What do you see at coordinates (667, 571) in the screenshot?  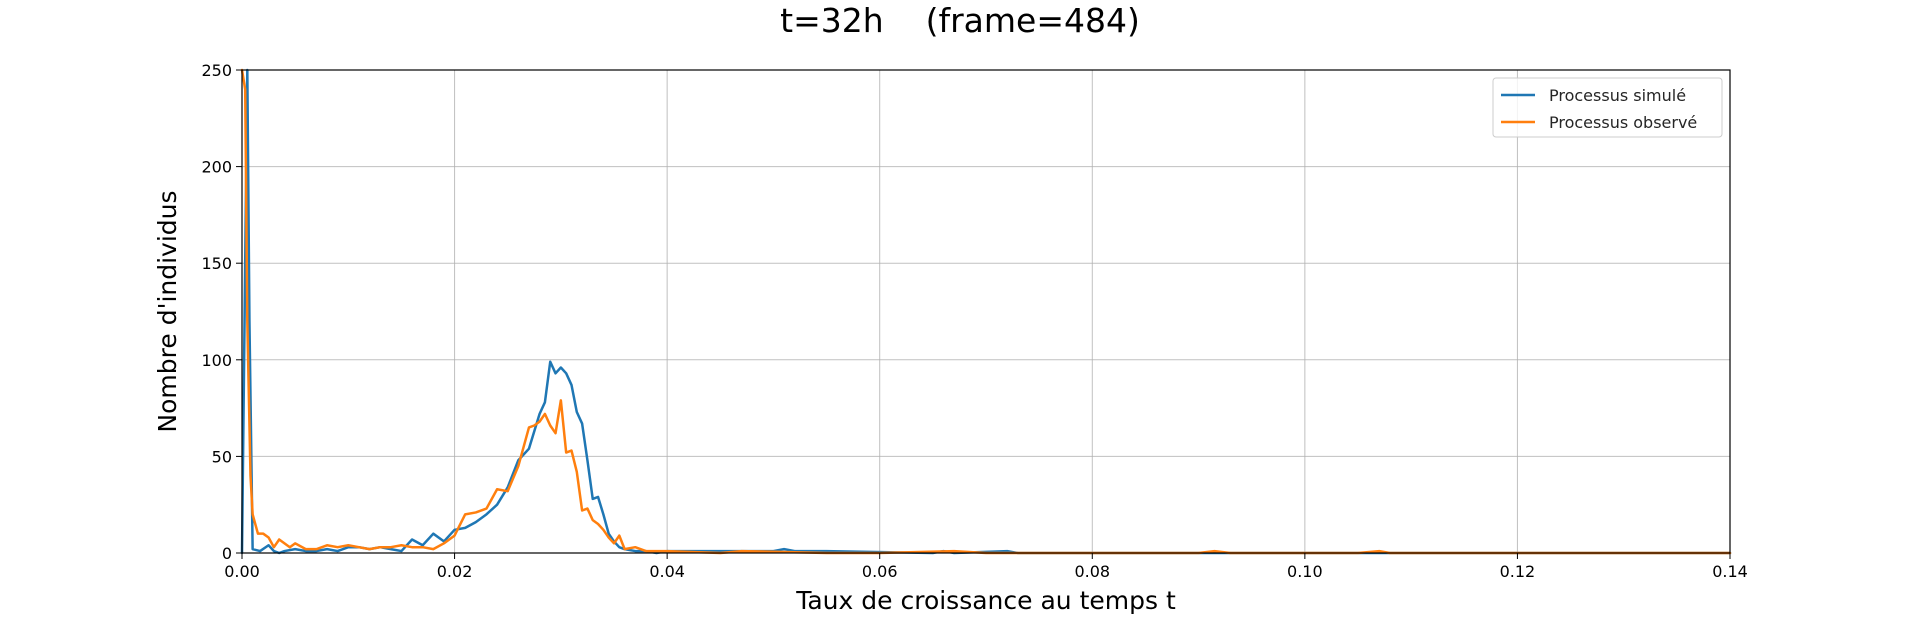 I see `x-tick-label: 0.04` at bounding box center [667, 571].